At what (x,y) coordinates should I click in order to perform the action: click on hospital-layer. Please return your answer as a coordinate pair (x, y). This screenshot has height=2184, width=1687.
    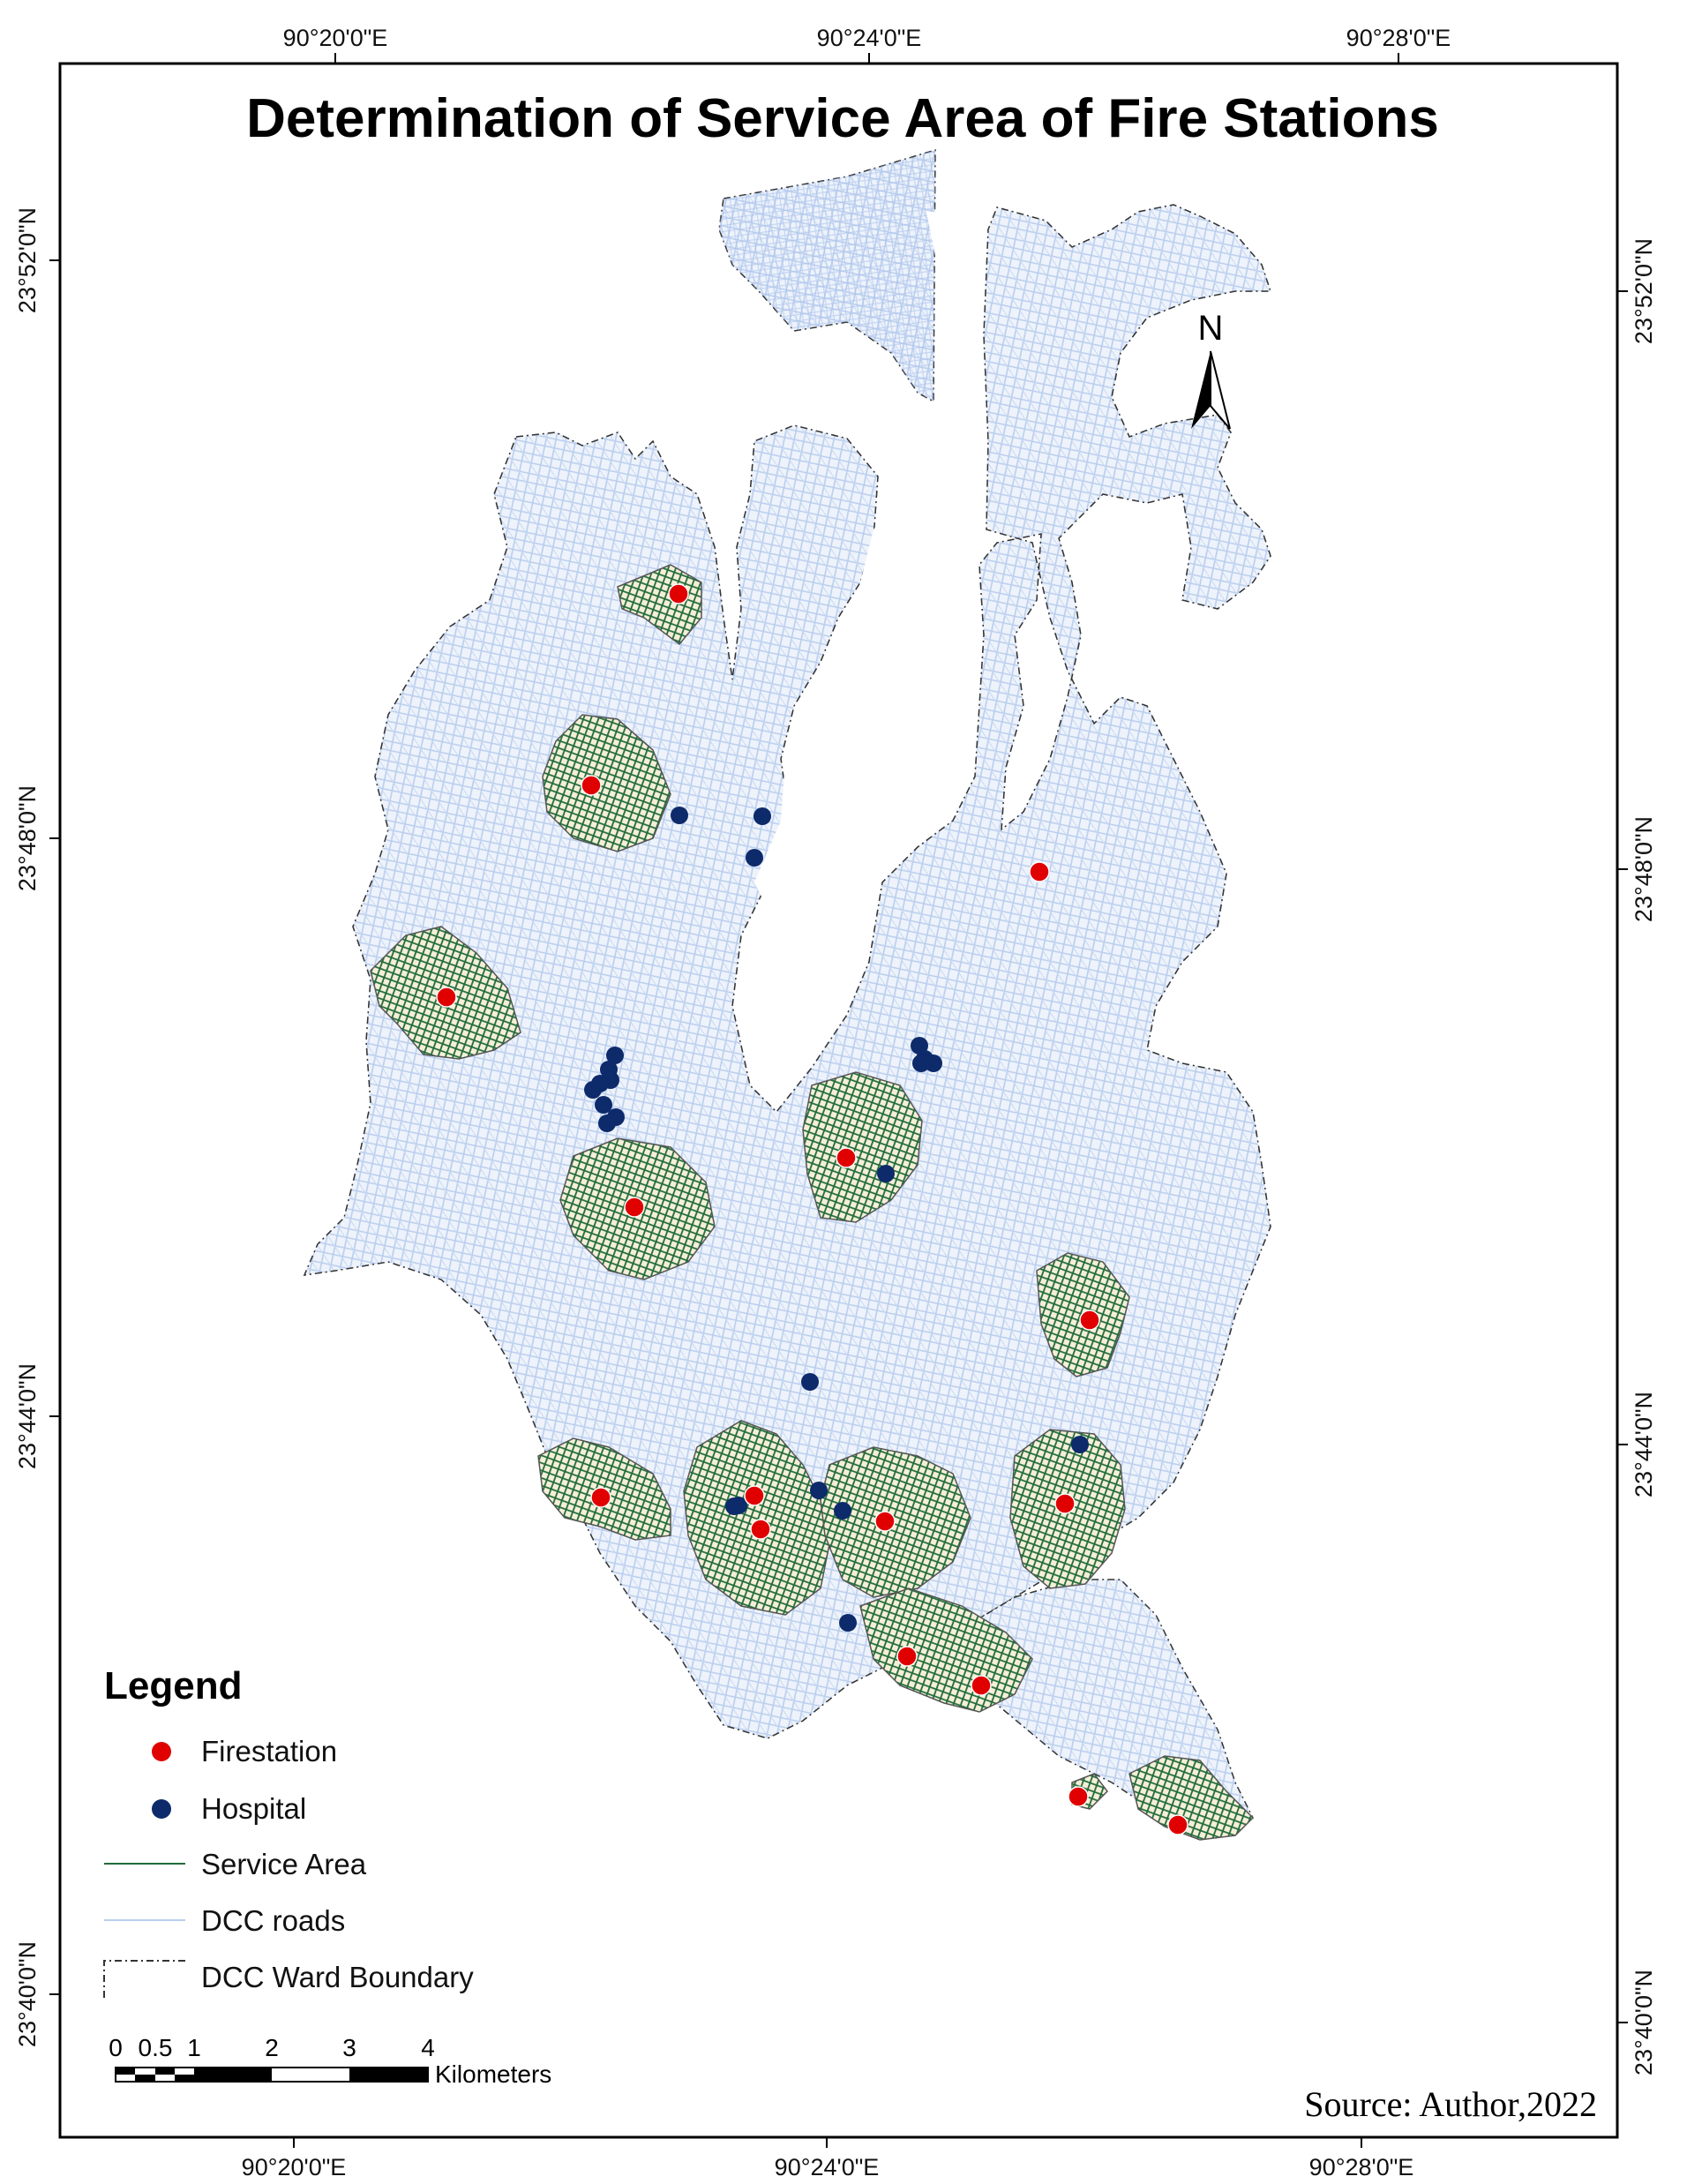
    Looking at the image, I should click on (836, 1219).